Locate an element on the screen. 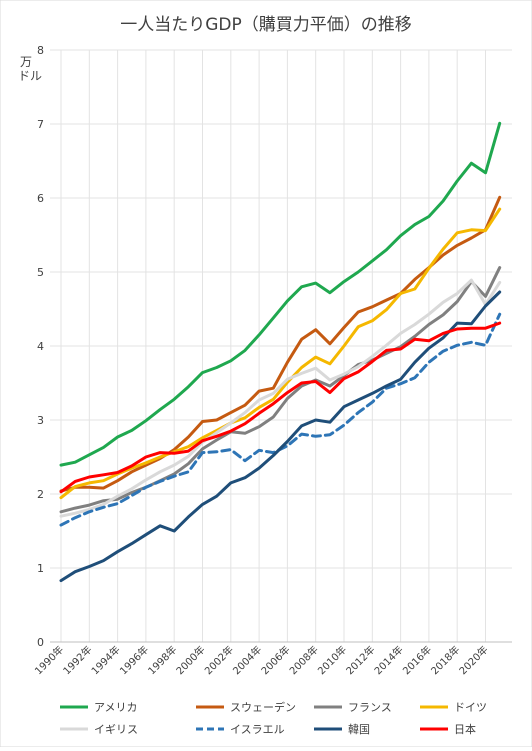 This screenshot has height=751, width=532. legend-label: イギリス is located at coordinates (116, 729).